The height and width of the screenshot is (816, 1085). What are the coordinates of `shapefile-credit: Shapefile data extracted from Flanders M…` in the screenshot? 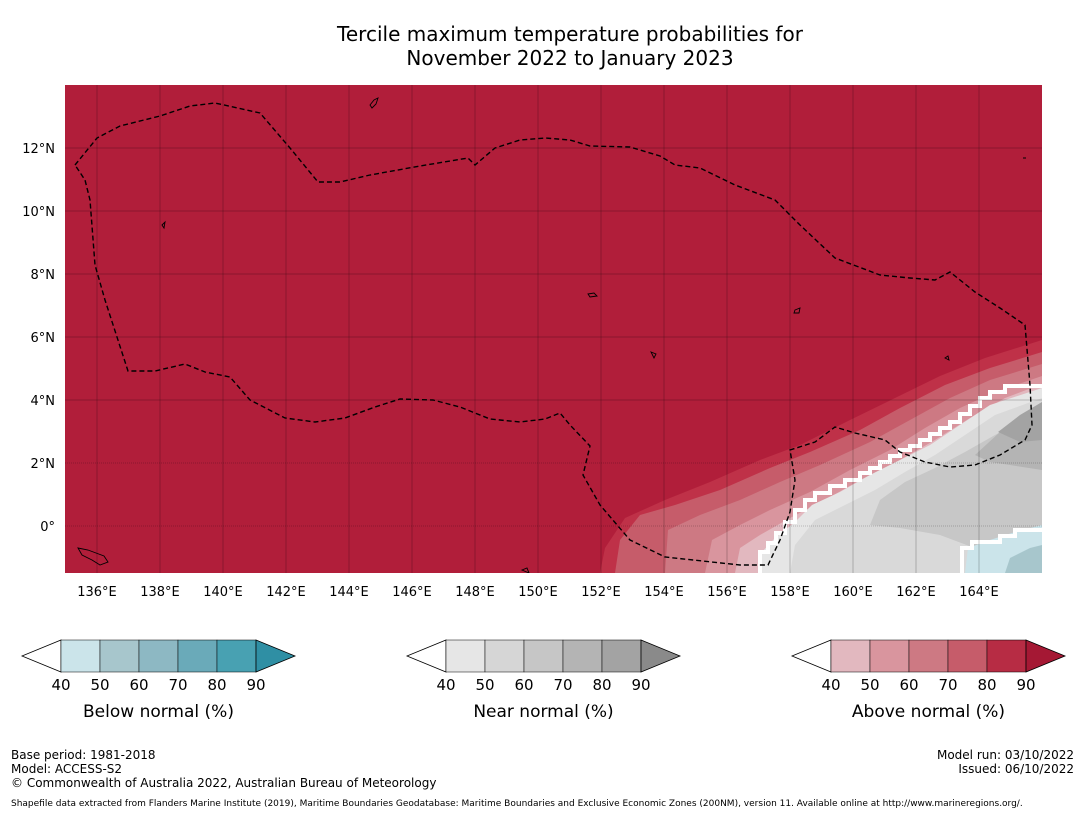 It's located at (517, 804).